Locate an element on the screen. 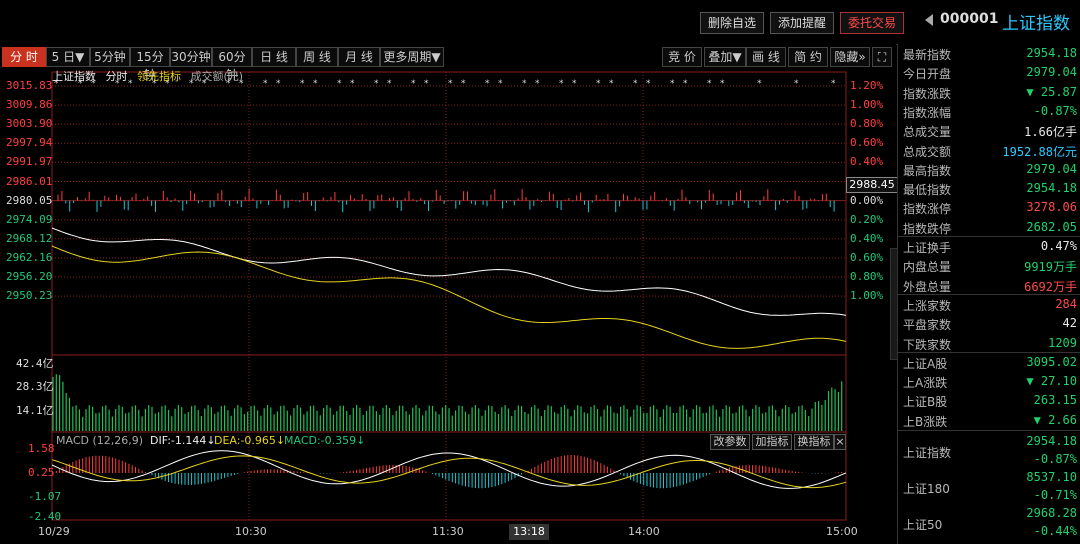 This screenshot has width=1080, height=544. index-summary-change: -0.71% is located at coordinates (1055, 495).